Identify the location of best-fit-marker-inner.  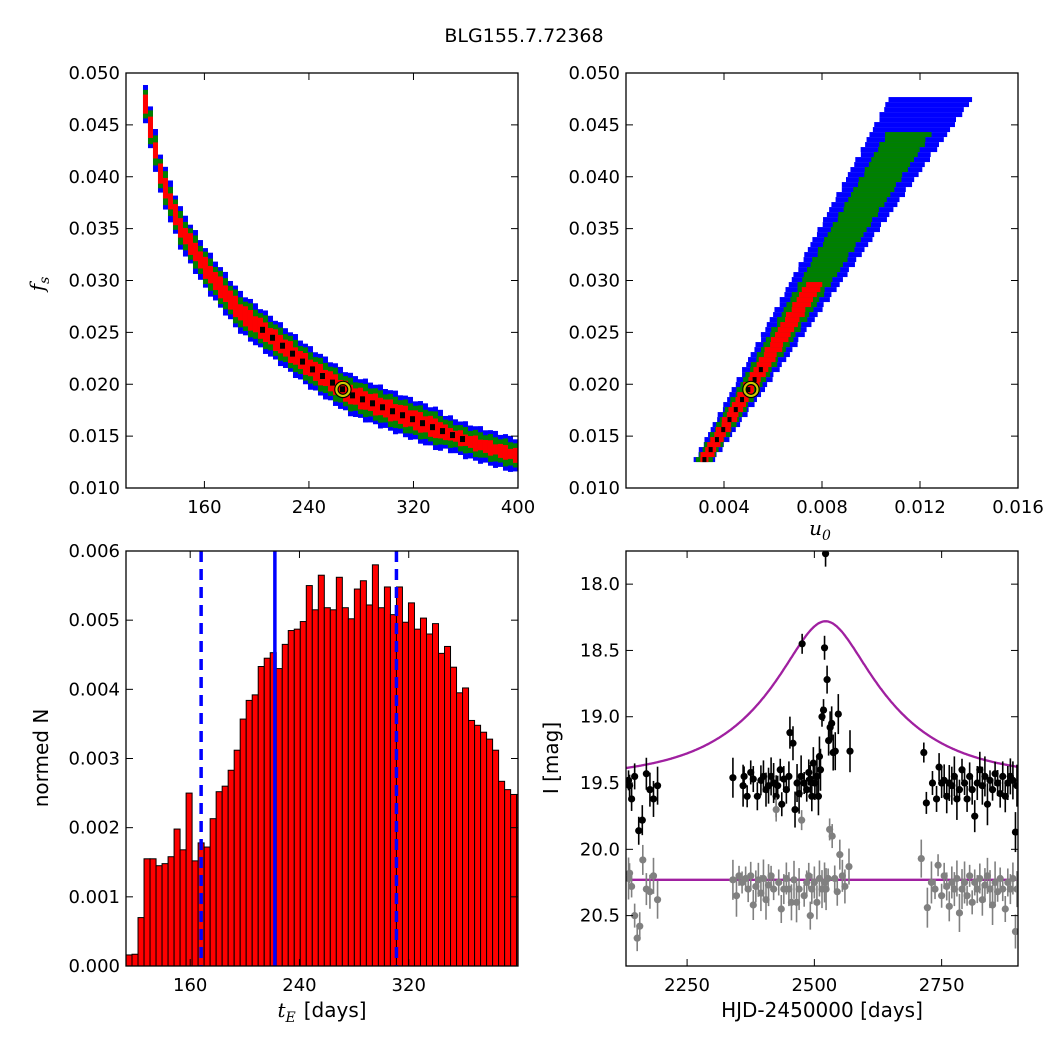
(343, 389).